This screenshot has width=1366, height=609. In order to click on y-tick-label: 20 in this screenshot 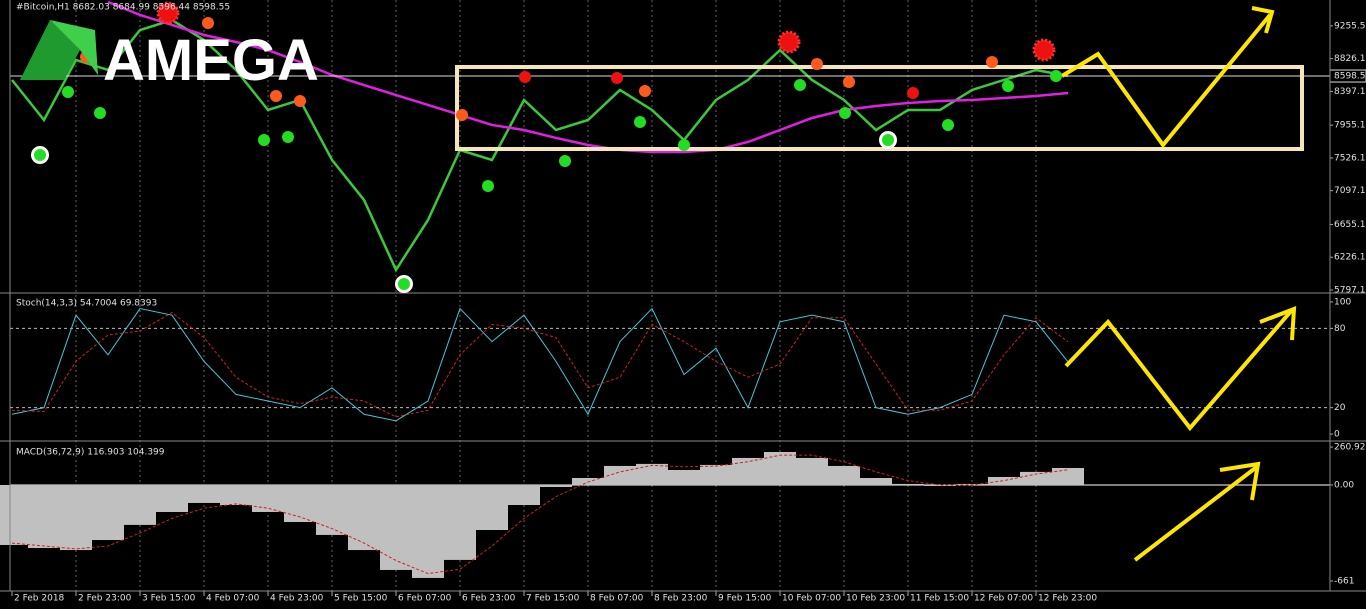, I will do `click(1340, 408)`.